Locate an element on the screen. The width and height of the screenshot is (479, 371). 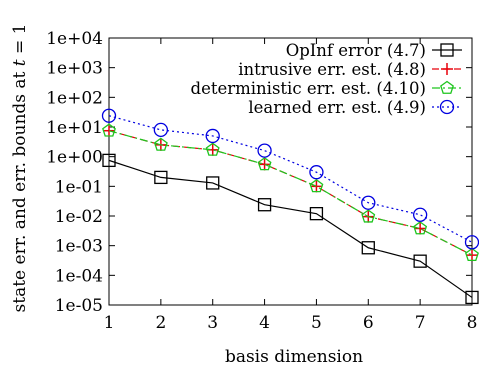
x-tick-label: 3 is located at coordinates (212, 323).